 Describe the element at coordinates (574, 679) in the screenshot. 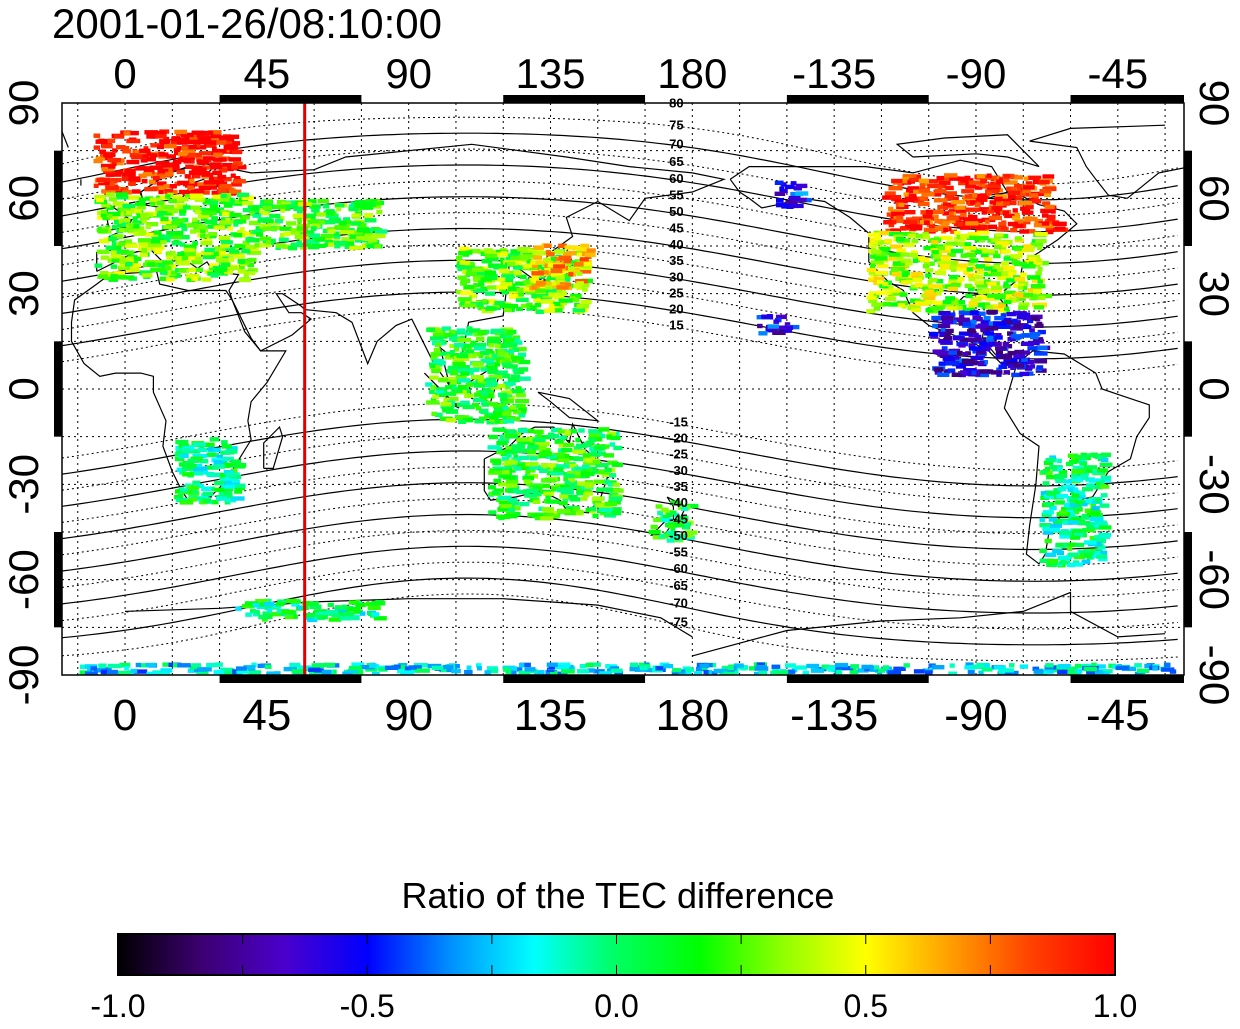

I see `frame-bar-bottom` at that location.